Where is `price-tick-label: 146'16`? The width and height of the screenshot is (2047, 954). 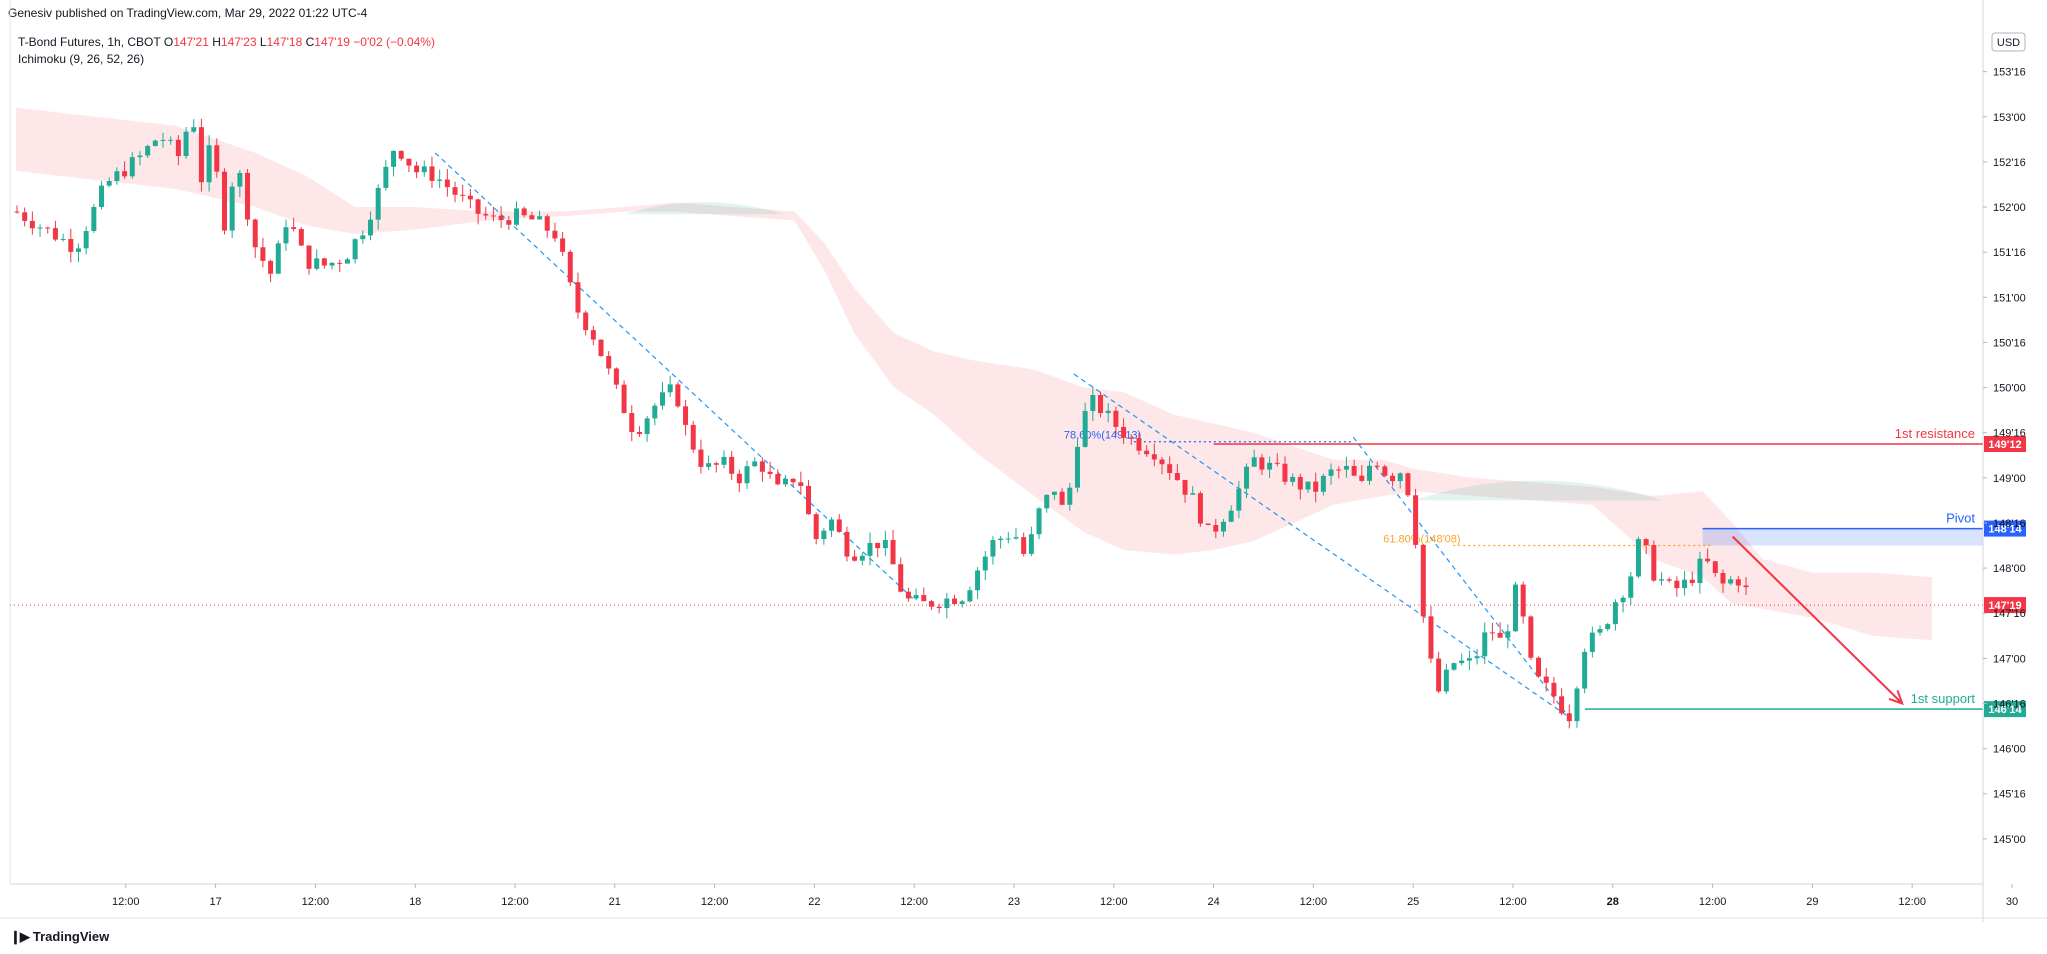 price-tick-label: 146'16 is located at coordinates (2009, 704).